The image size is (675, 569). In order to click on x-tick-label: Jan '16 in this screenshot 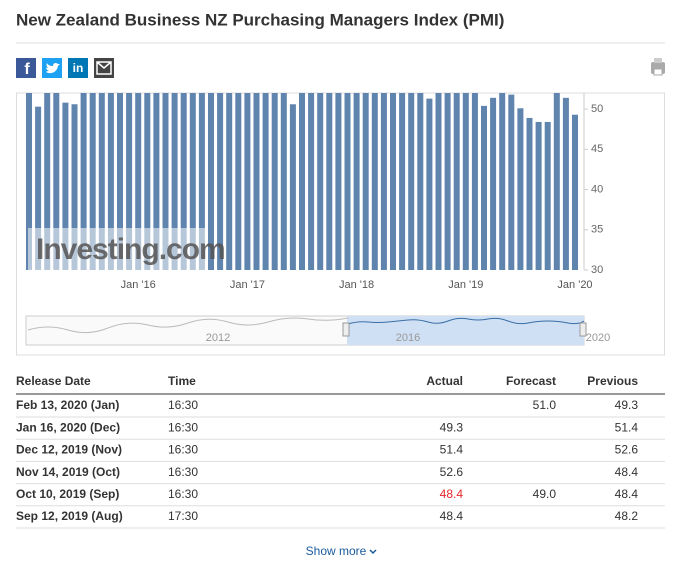, I will do `click(138, 285)`.